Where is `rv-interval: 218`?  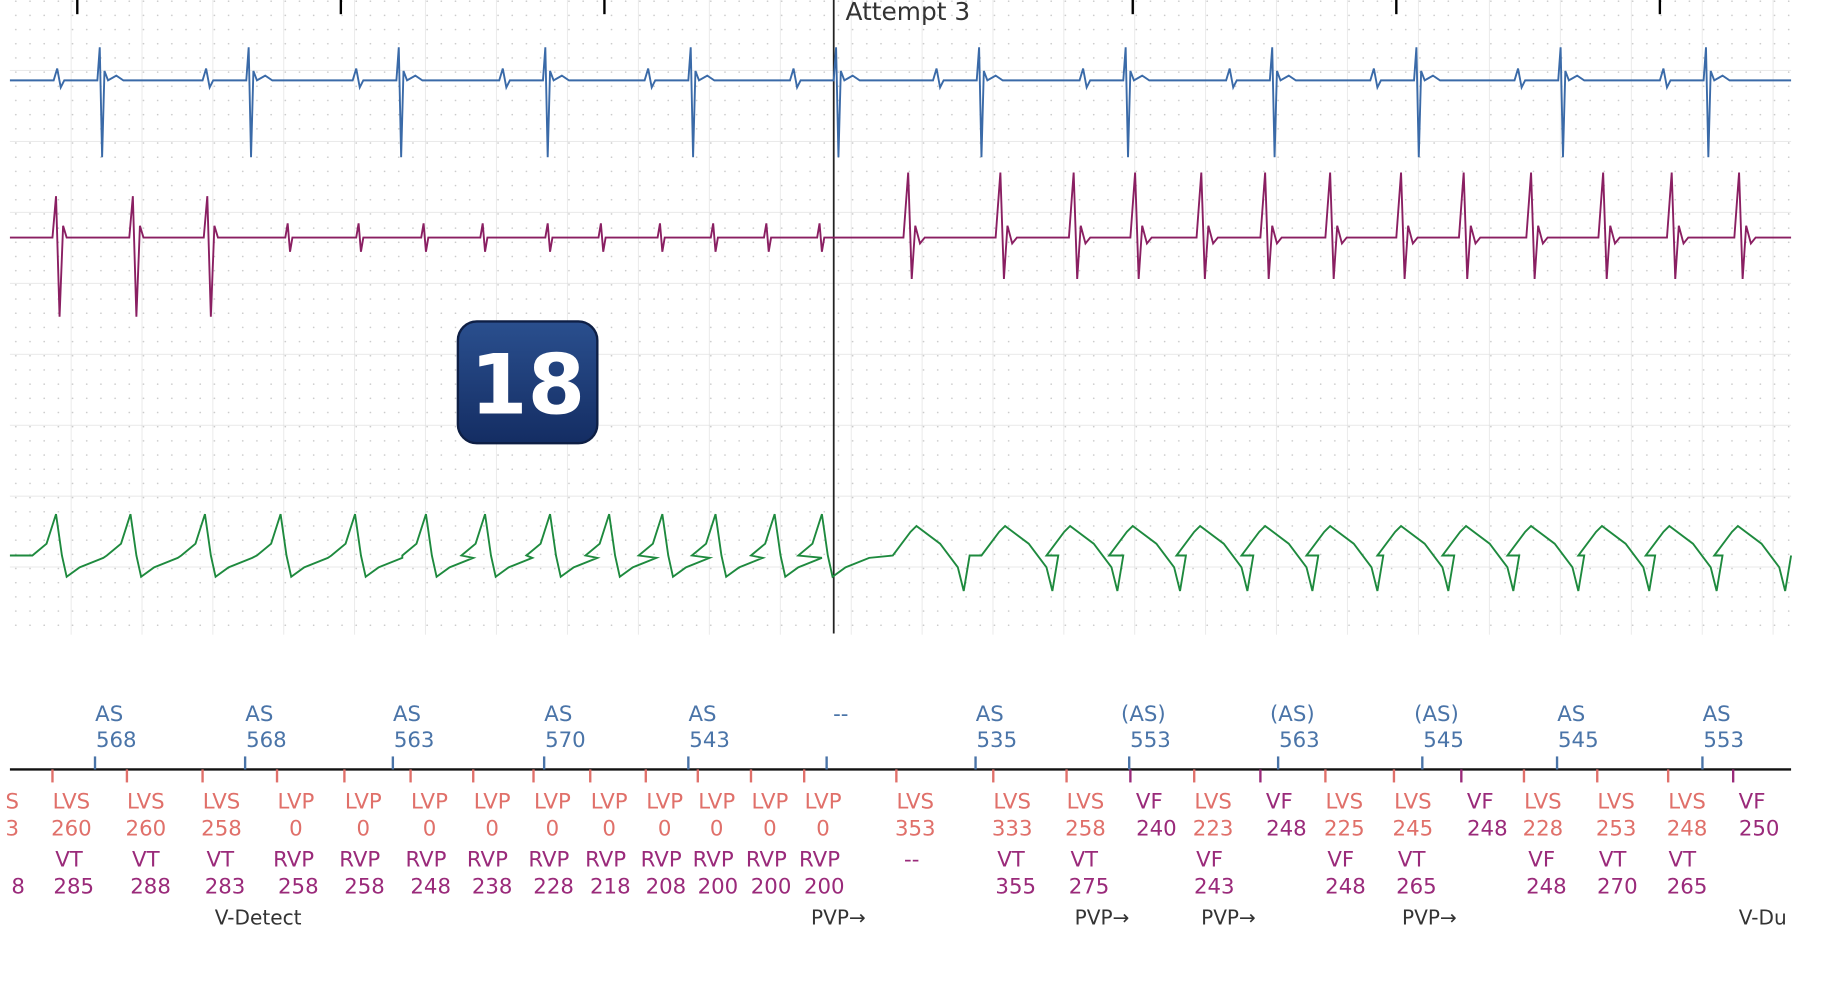 rv-interval: 218 is located at coordinates (610, 887).